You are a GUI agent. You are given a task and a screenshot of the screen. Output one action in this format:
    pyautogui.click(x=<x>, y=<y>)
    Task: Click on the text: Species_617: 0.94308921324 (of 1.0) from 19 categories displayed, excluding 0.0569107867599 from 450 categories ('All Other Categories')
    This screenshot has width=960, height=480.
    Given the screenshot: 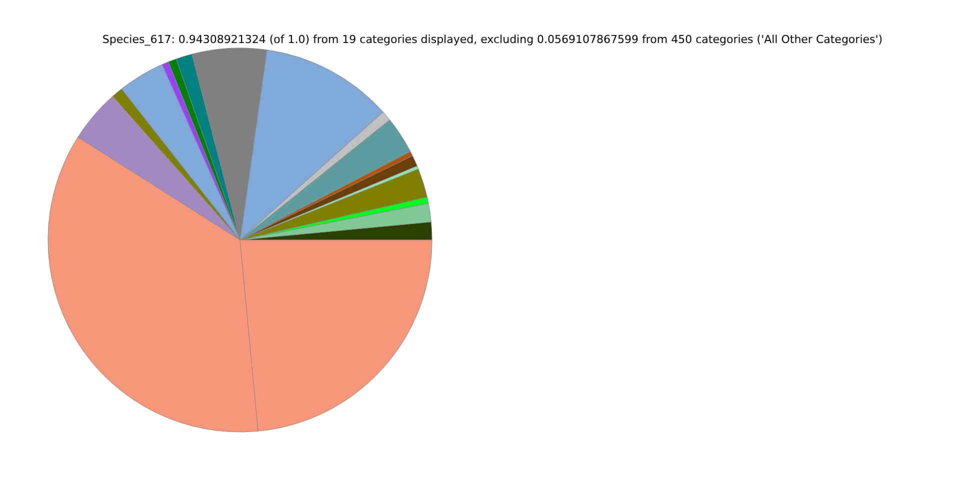 What is the action you would take?
    pyautogui.click(x=492, y=39)
    